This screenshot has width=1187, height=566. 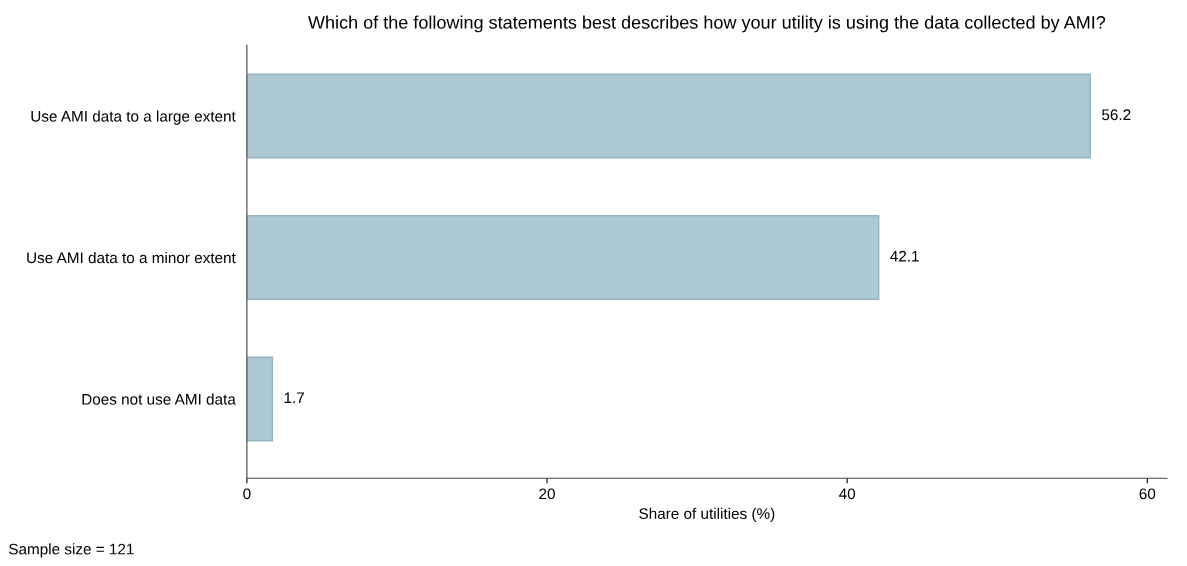 I want to click on x-tick-label: 40, so click(x=847, y=494).